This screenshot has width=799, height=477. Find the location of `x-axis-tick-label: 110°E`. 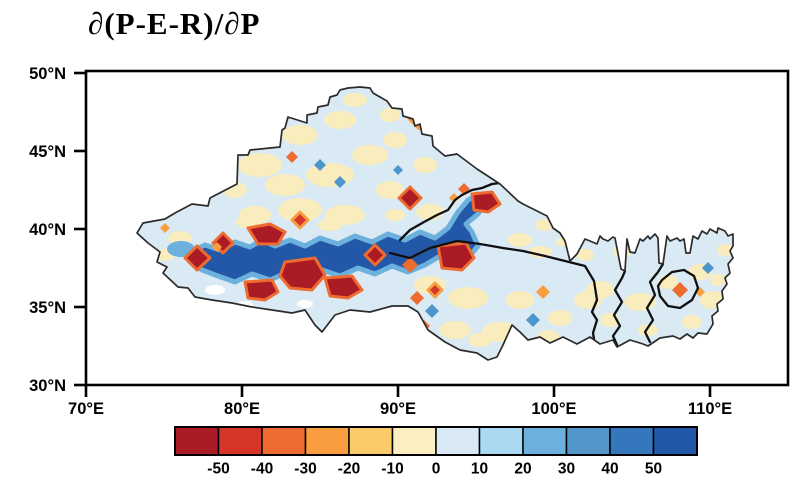

x-axis-tick-label: 110°E is located at coordinates (710, 409).